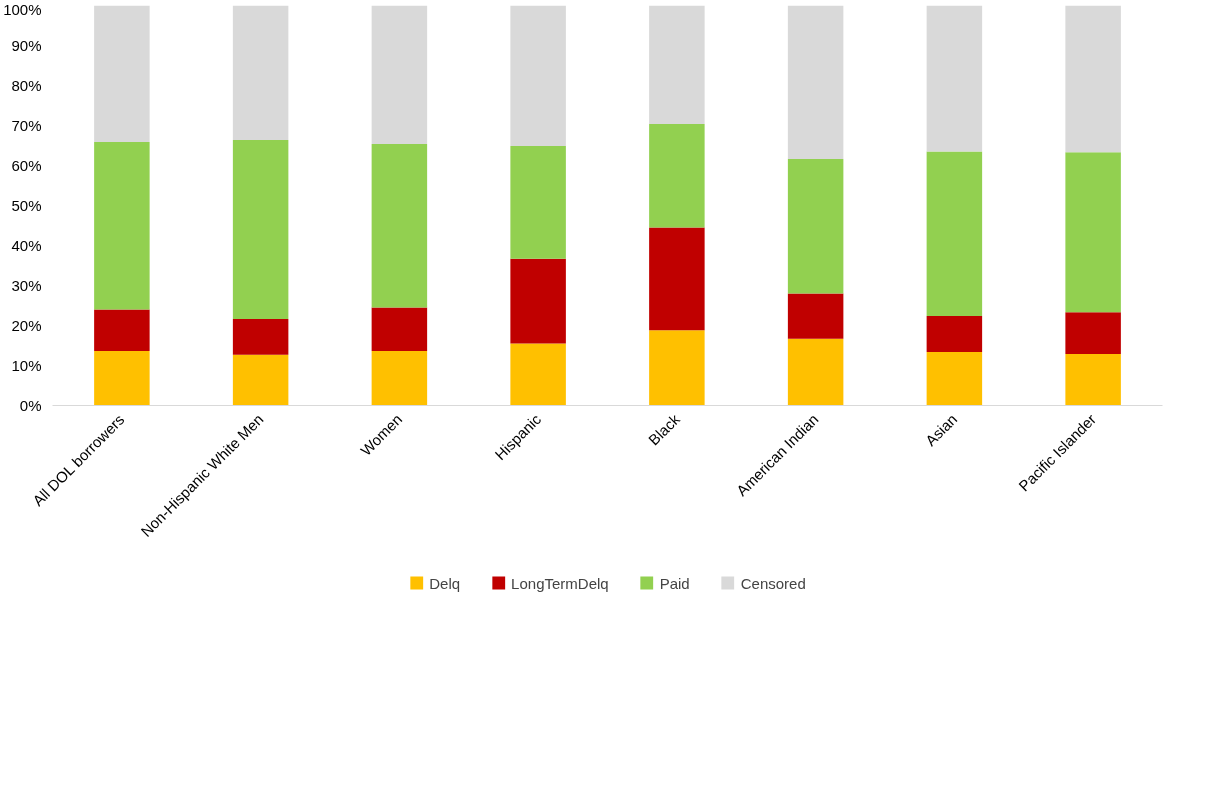 The width and height of the screenshot is (1229, 790). I want to click on y-tick-label: 0%, so click(30, 405).